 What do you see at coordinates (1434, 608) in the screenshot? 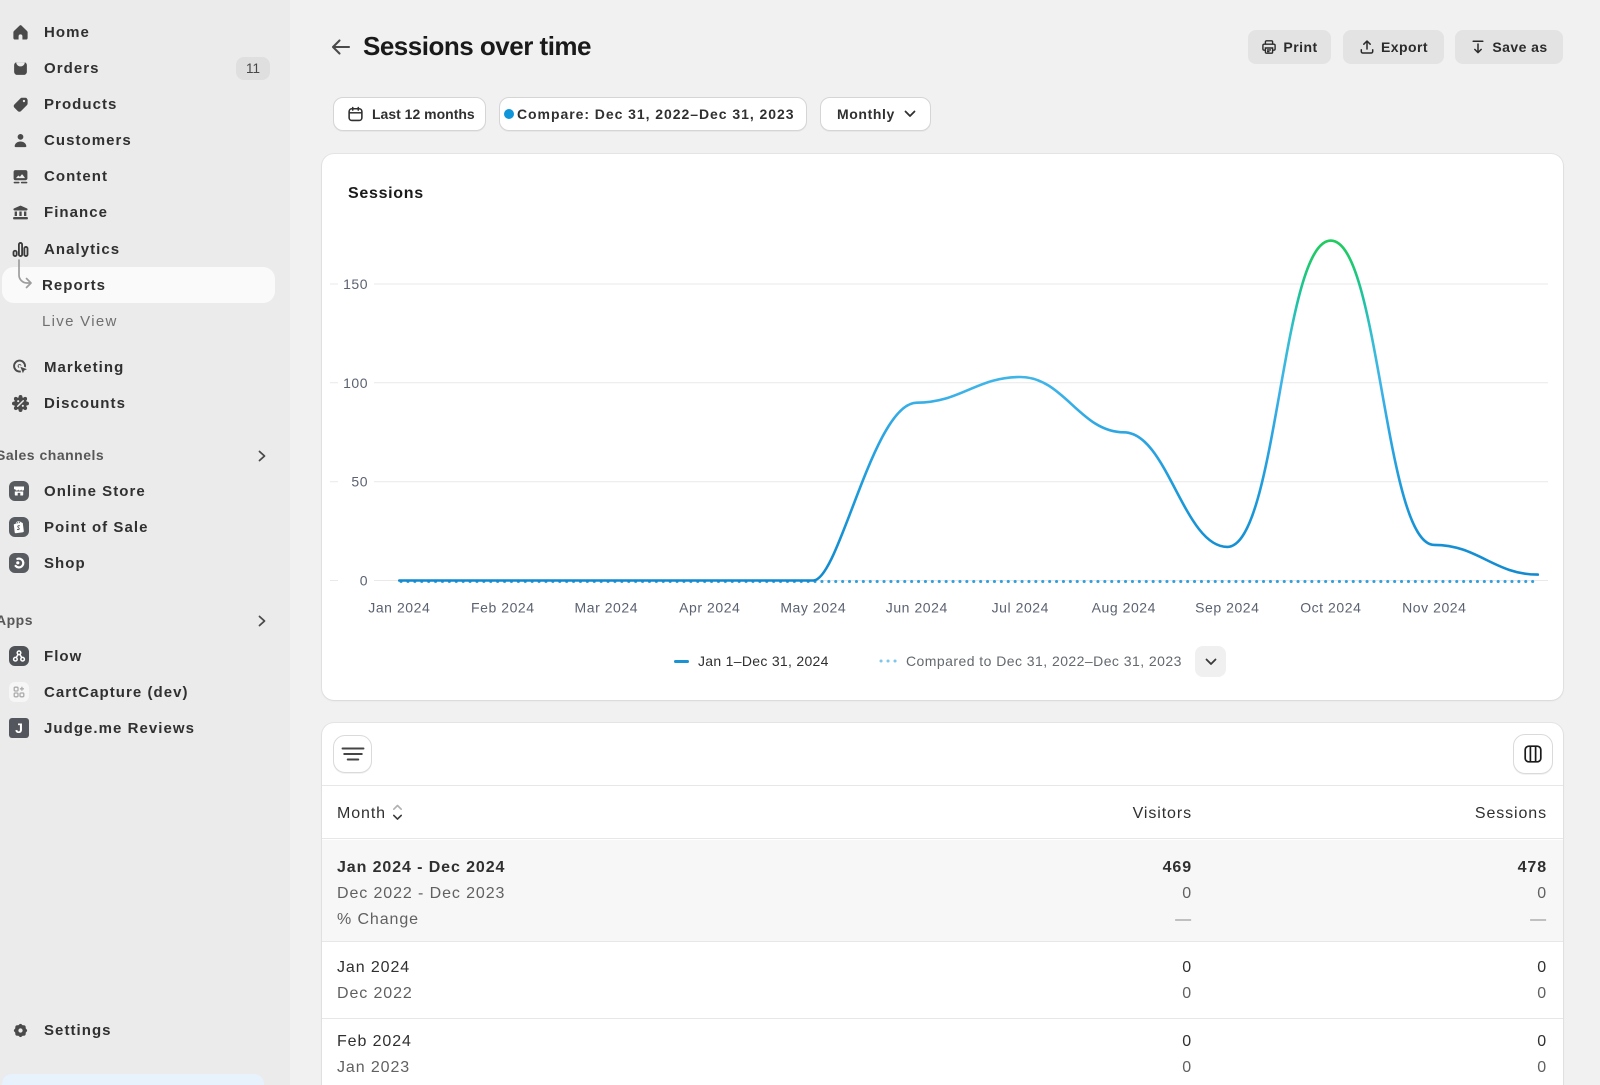
I see `svg-text: Nov 2024` at bounding box center [1434, 608].